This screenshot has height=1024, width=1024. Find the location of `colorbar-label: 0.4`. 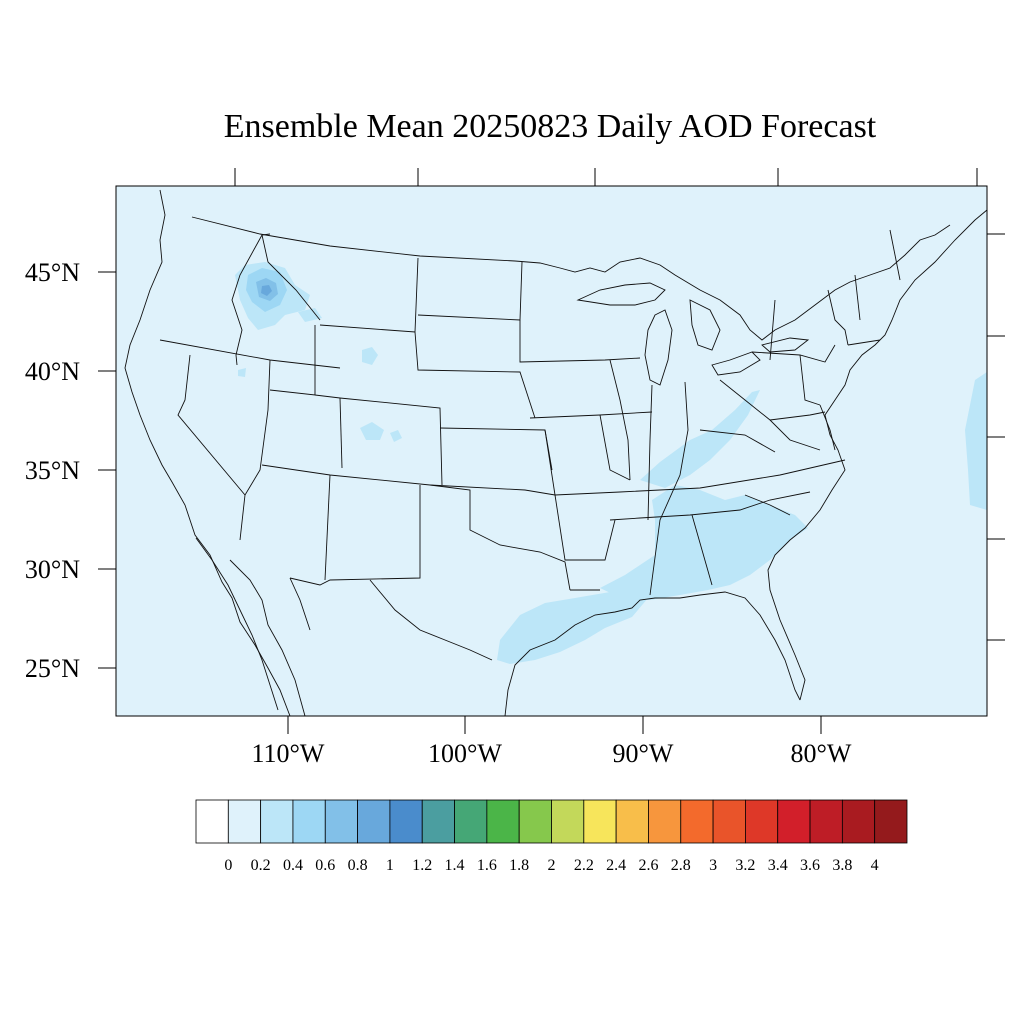

colorbar-label: 0.4 is located at coordinates (293, 865).